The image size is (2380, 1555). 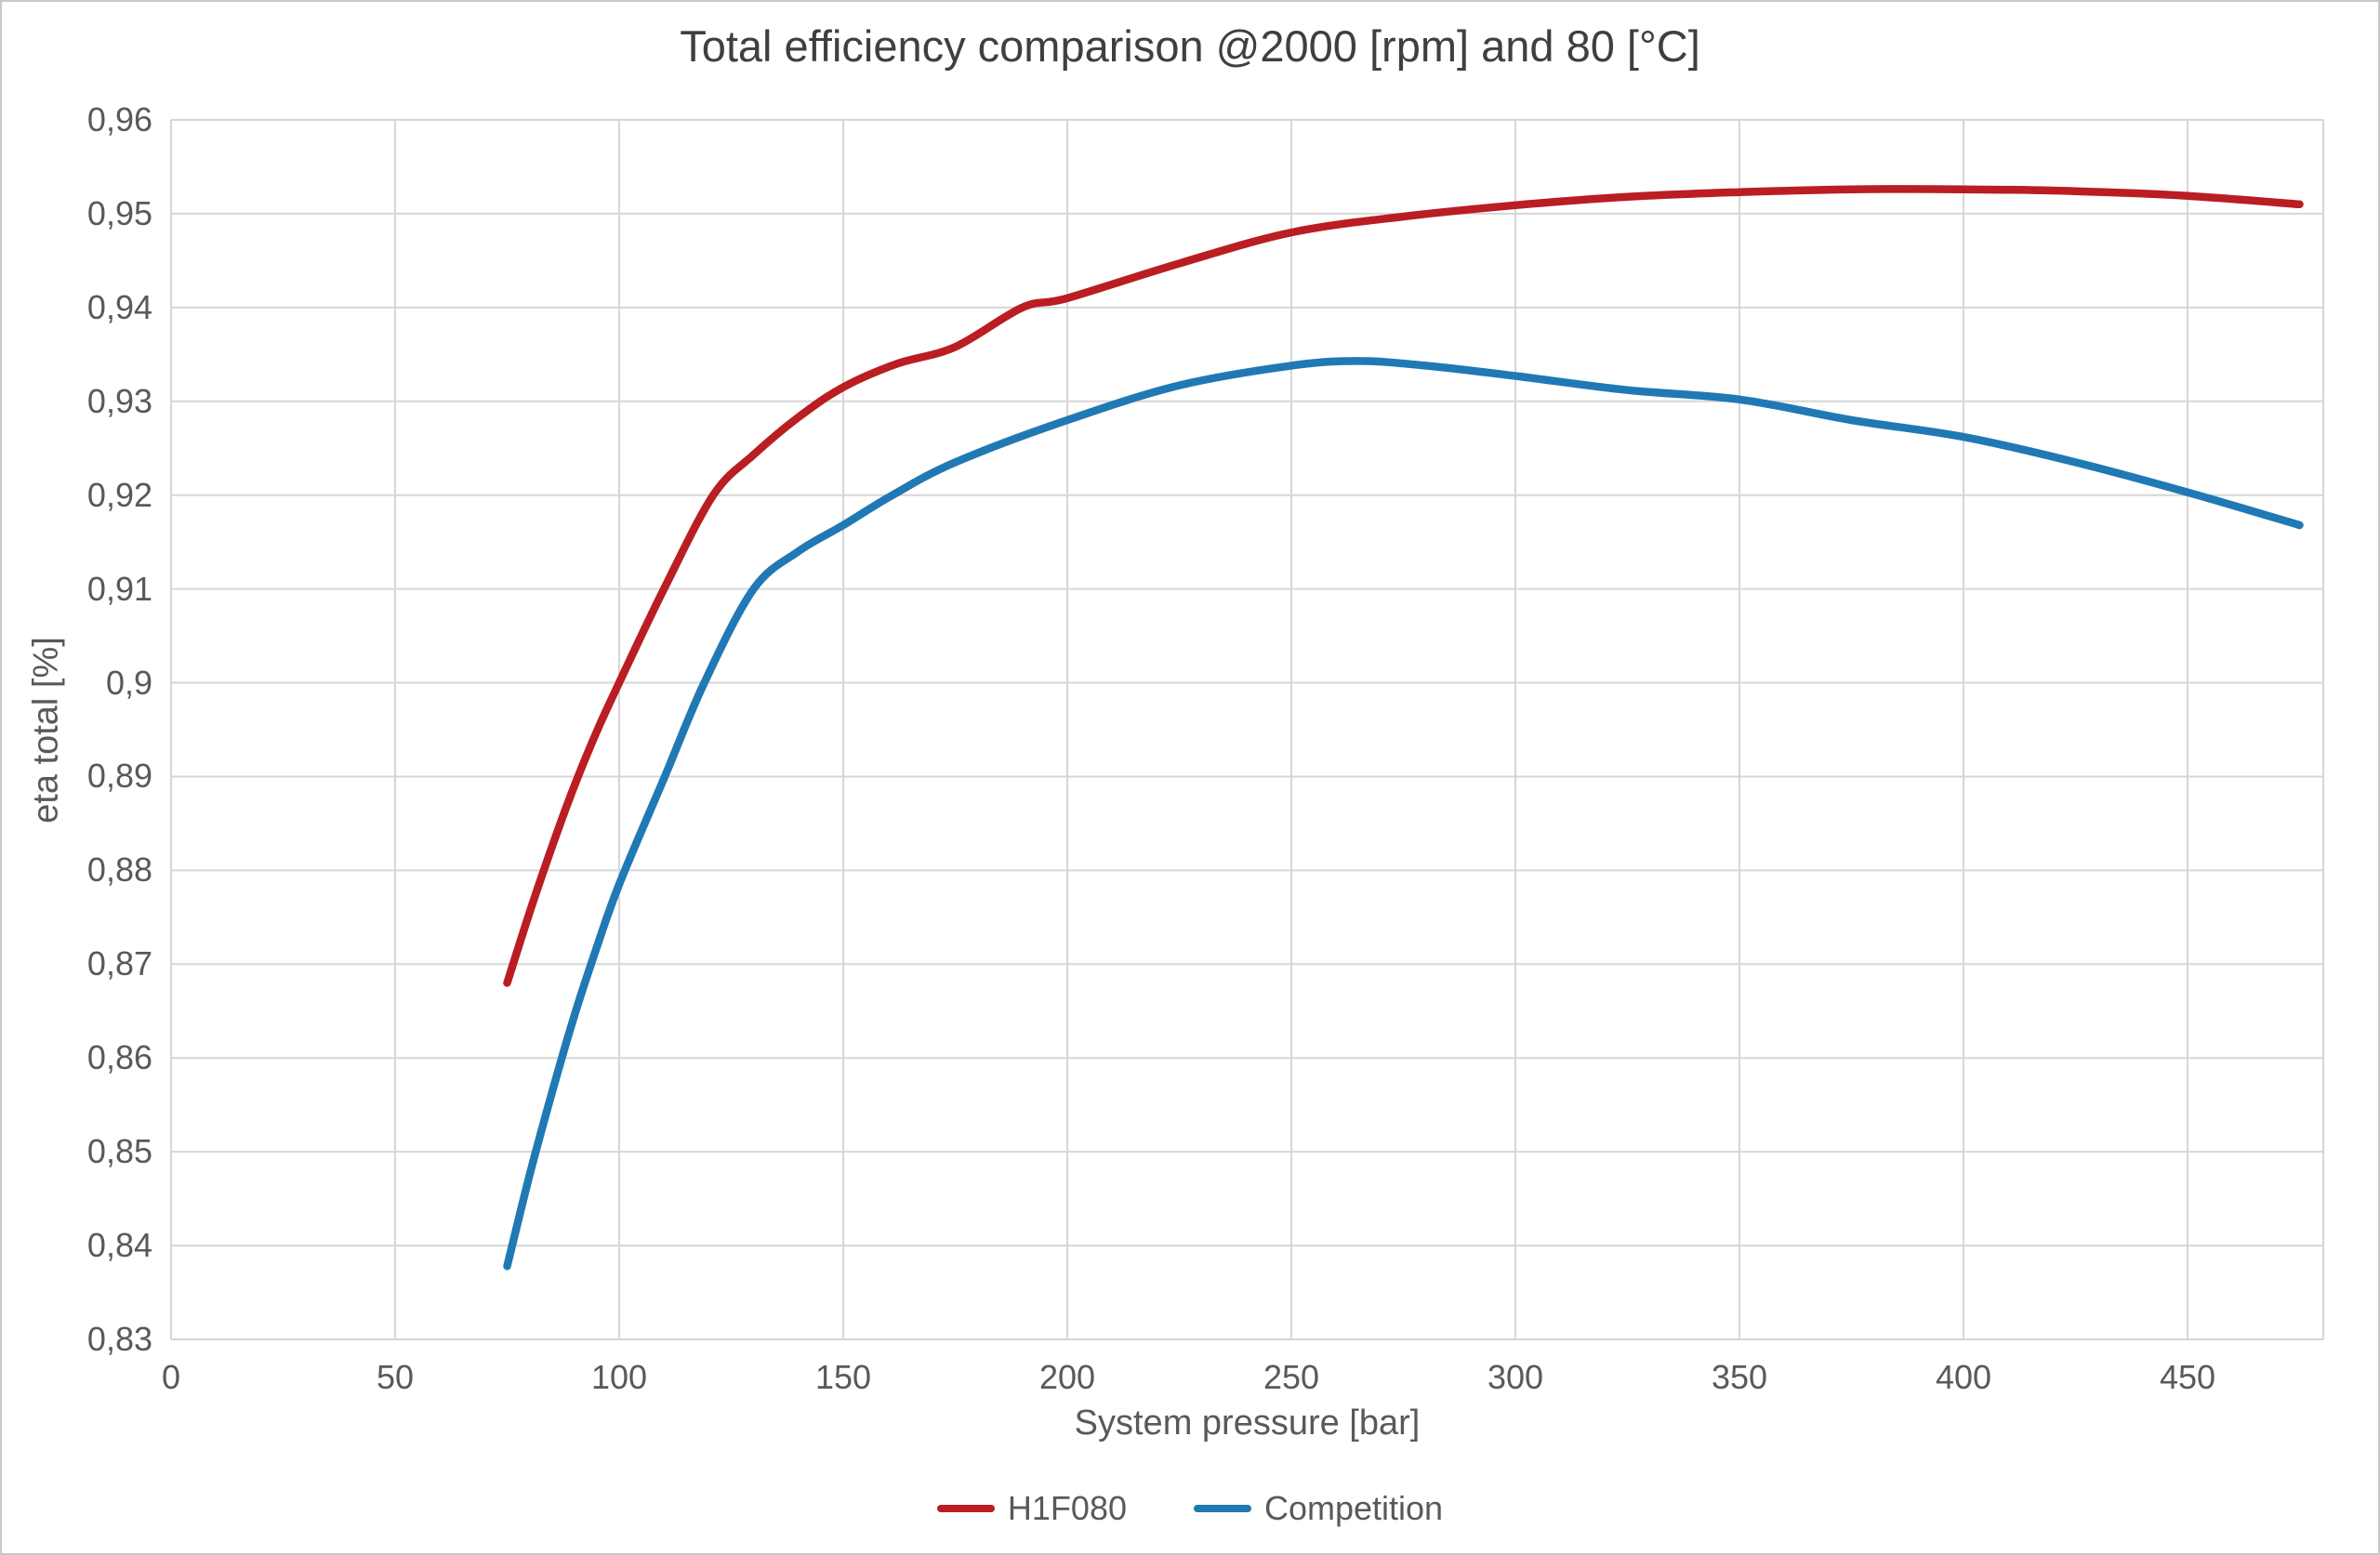 What do you see at coordinates (965, 1508) in the screenshot?
I see `legend-swatch-h1f080` at bounding box center [965, 1508].